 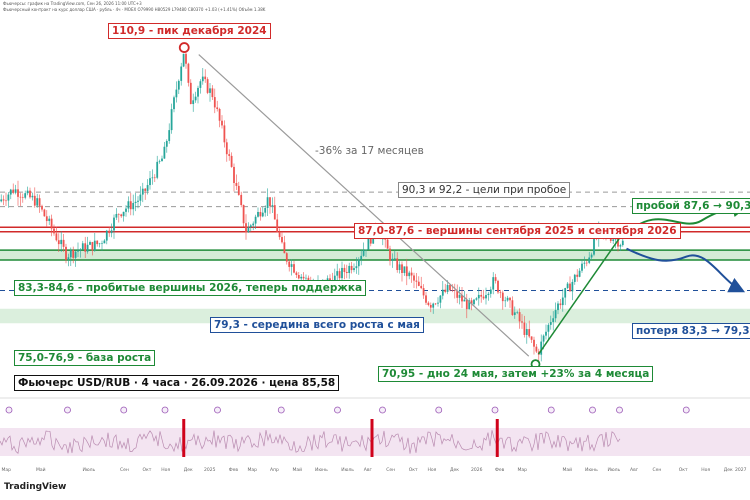 I want to click on time-axis-label: Сен, so click(x=657, y=470).